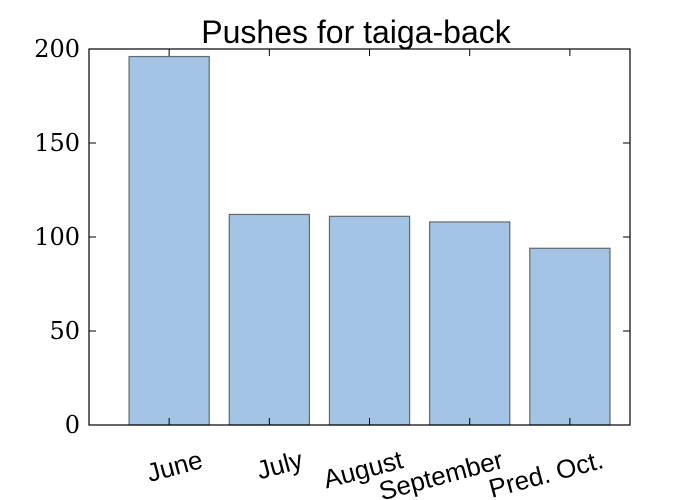  I want to click on bar-july, so click(269, 319).